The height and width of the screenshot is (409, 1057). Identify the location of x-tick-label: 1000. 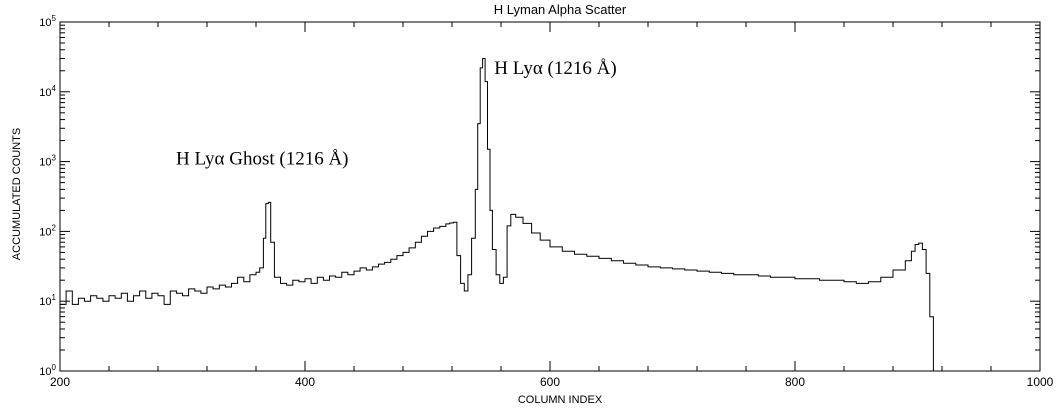
(1040, 382).